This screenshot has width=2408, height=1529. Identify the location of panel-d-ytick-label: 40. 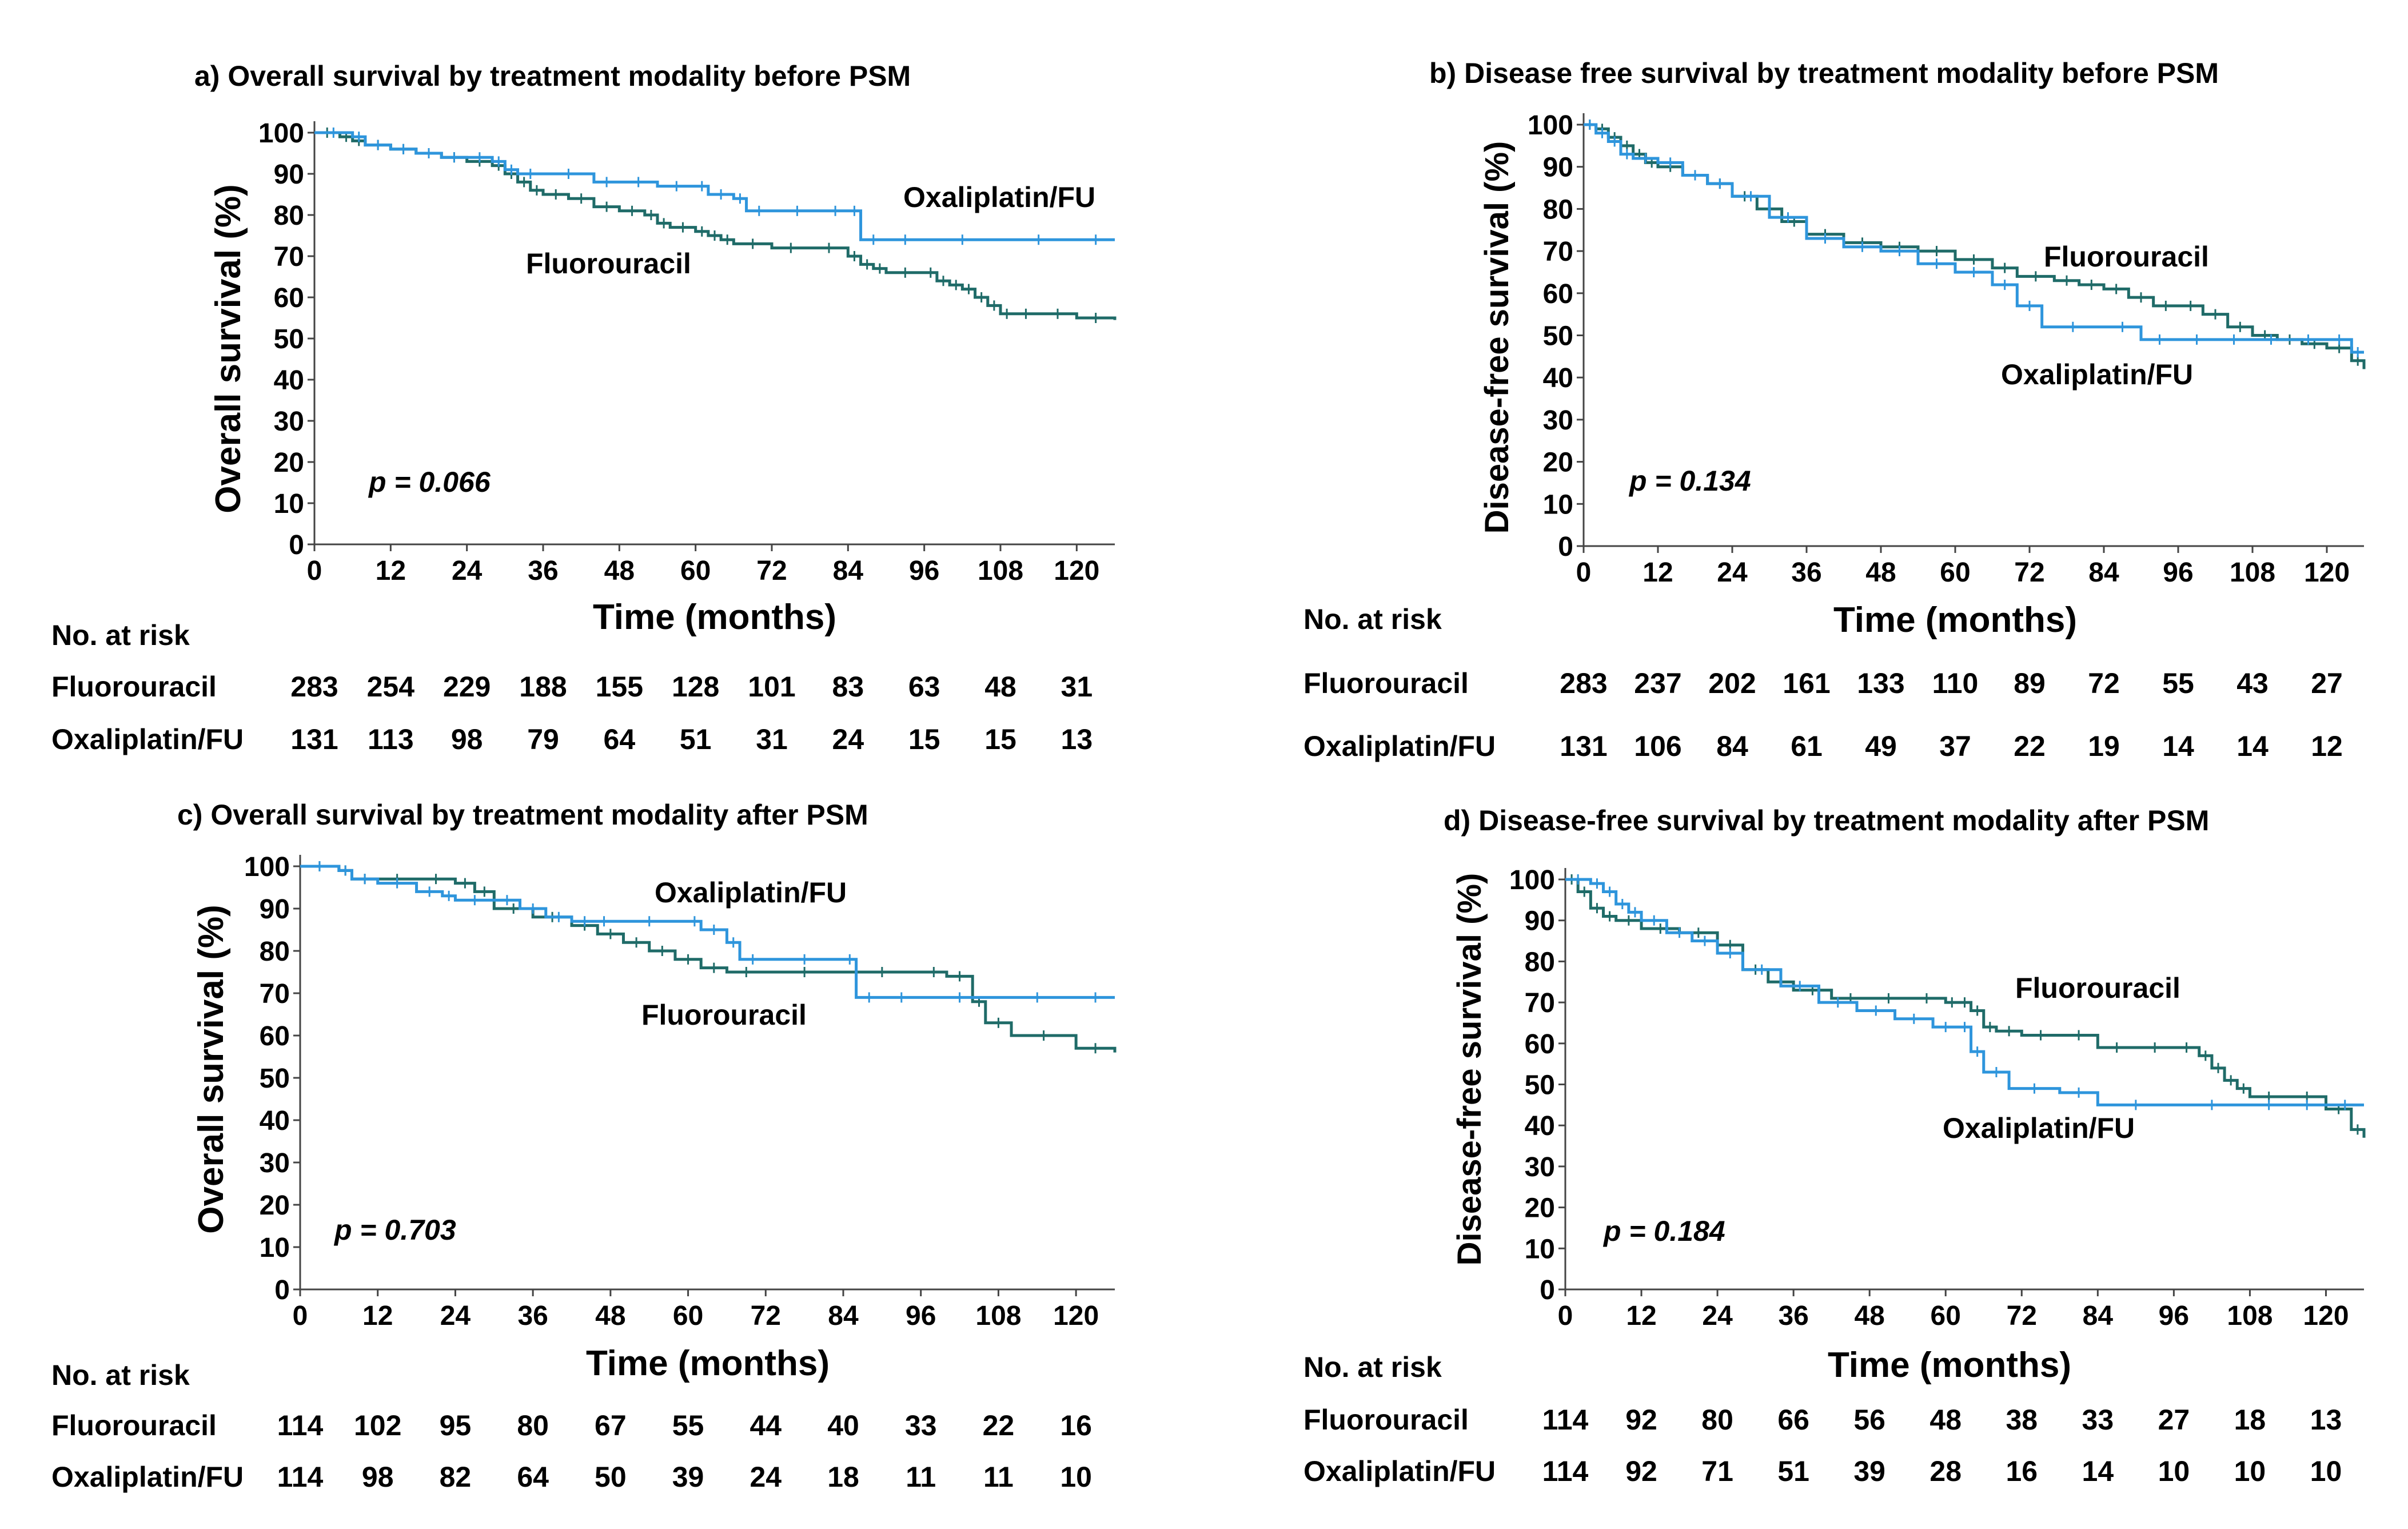
(1540, 1126).